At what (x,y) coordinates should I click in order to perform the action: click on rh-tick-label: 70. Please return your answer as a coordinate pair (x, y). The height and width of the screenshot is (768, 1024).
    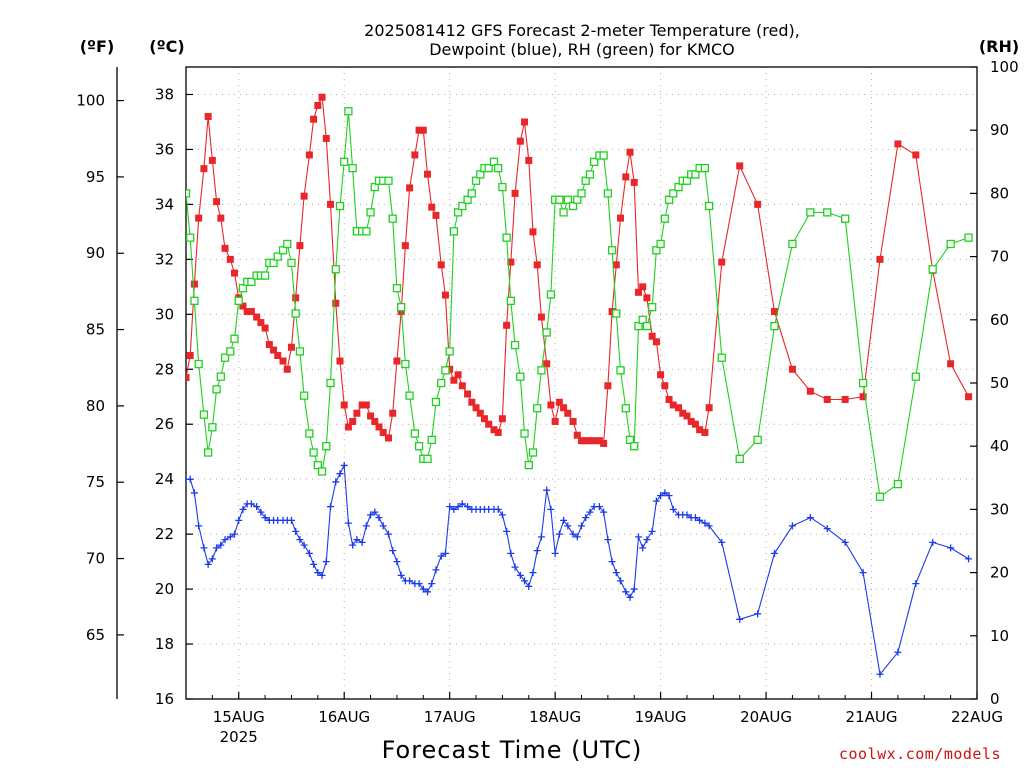
    Looking at the image, I should click on (999, 257).